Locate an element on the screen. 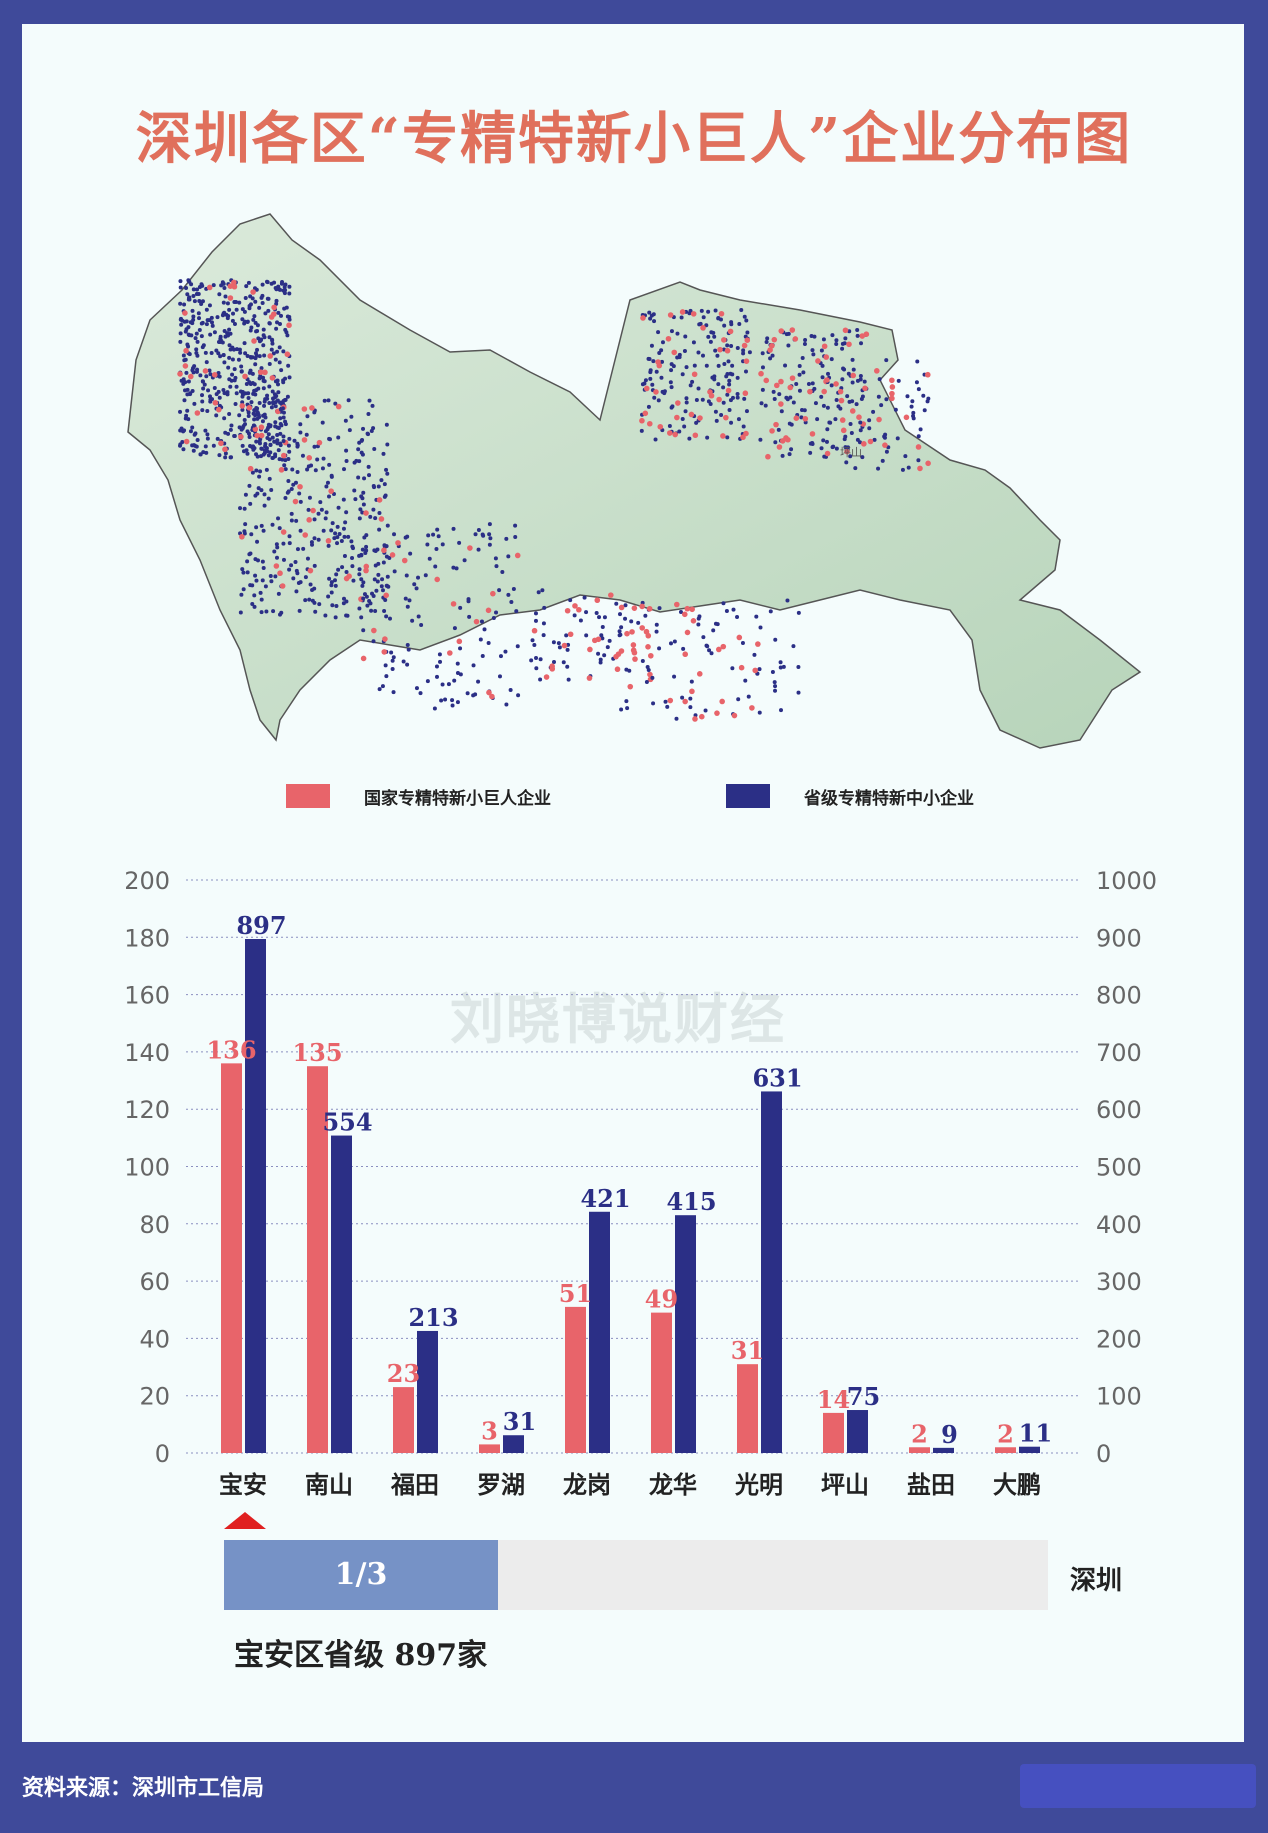 Image resolution: width=1268 pixels, height=1833 pixels. selected-district-pointer-icon is located at coordinates (245, 1520).